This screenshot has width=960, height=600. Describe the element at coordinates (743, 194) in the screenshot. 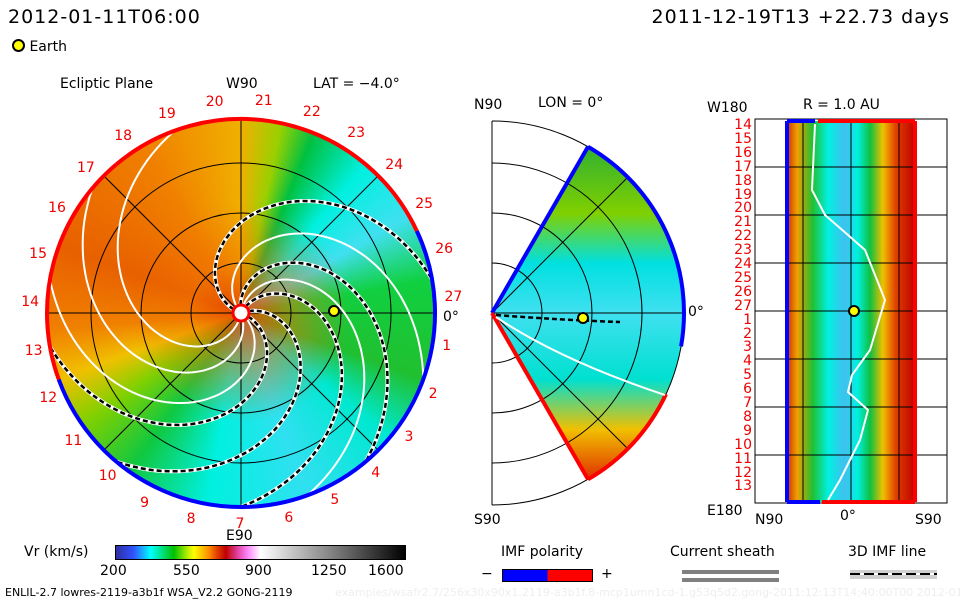

I see `shell-y-label: 19` at that location.